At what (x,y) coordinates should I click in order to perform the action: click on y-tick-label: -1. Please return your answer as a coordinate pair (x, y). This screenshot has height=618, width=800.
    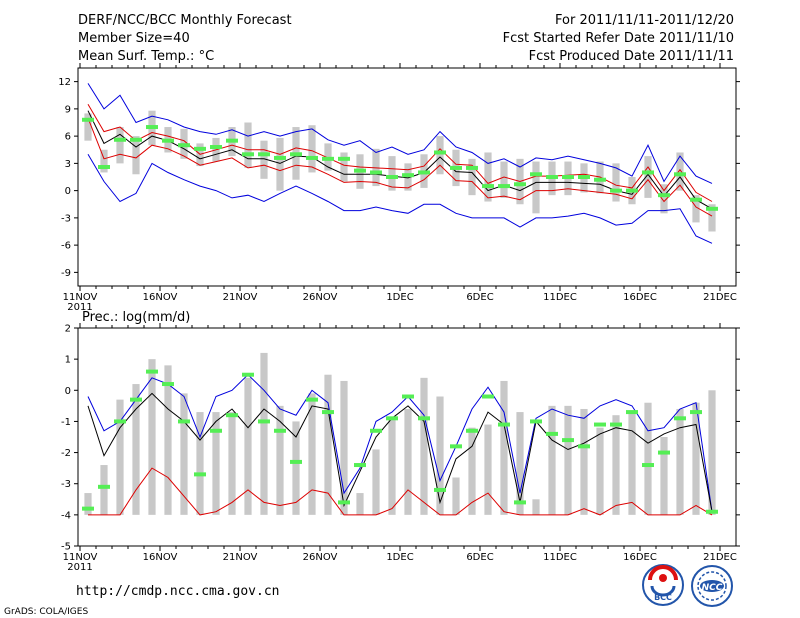
    Looking at the image, I should click on (66, 422).